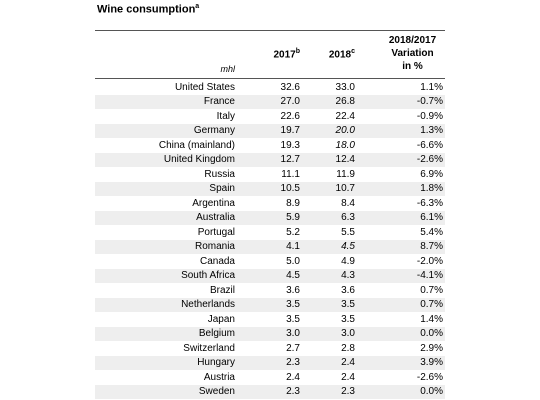 The width and height of the screenshot is (540, 400). Describe the element at coordinates (293, 246) in the screenshot. I see `value-2017: 4.1` at that location.